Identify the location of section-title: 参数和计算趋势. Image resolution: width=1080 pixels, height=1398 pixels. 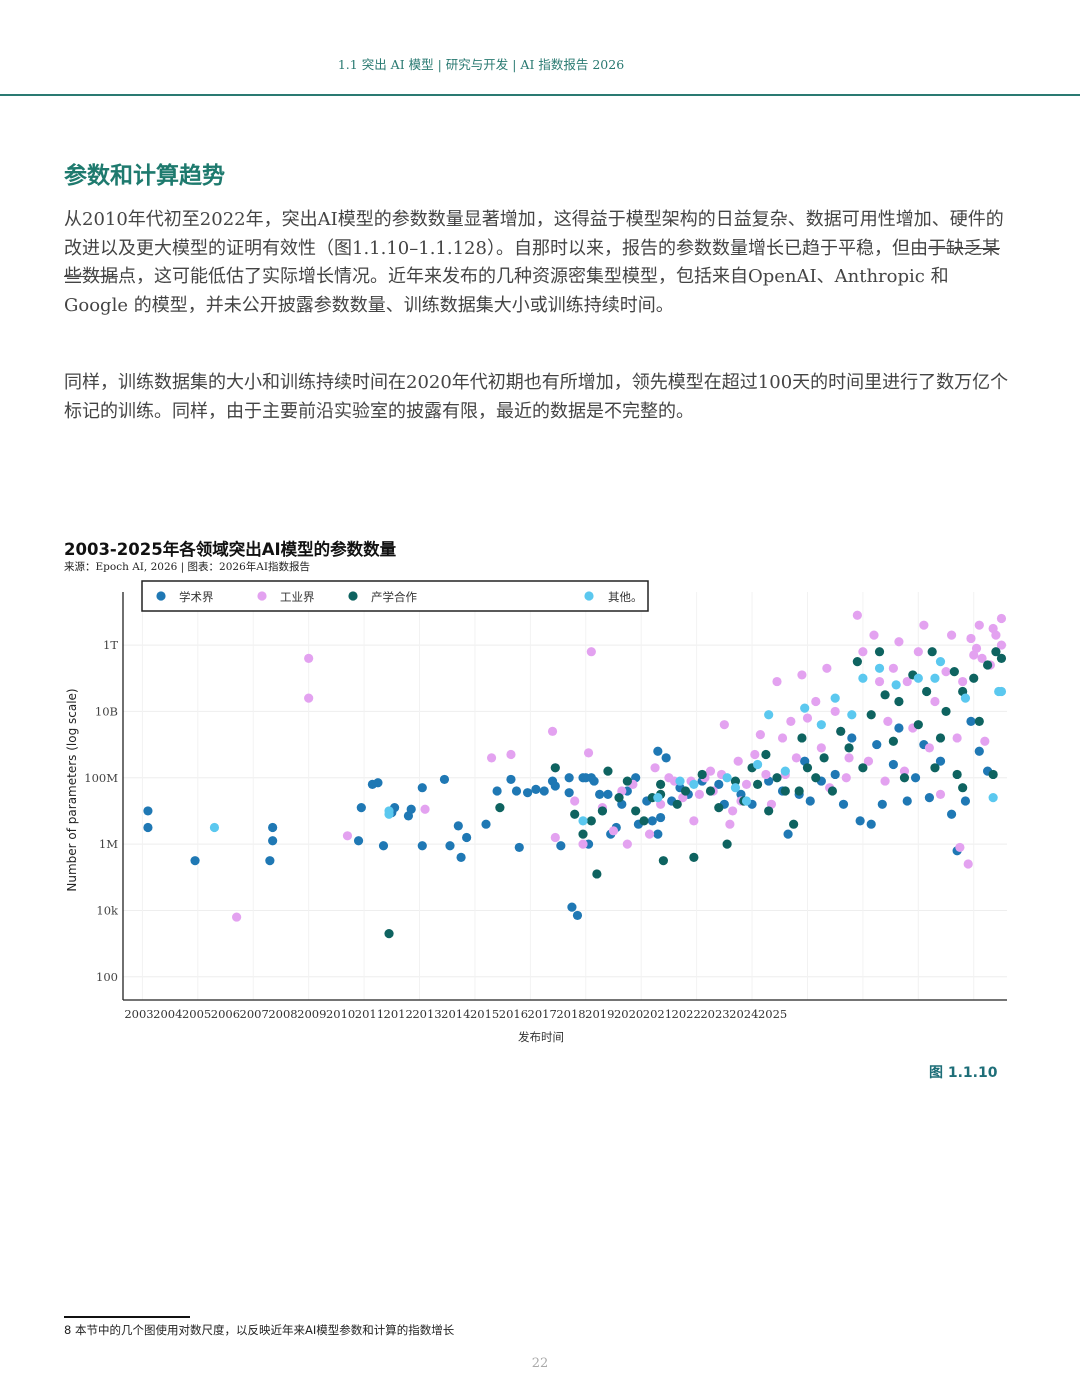
(144, 176).